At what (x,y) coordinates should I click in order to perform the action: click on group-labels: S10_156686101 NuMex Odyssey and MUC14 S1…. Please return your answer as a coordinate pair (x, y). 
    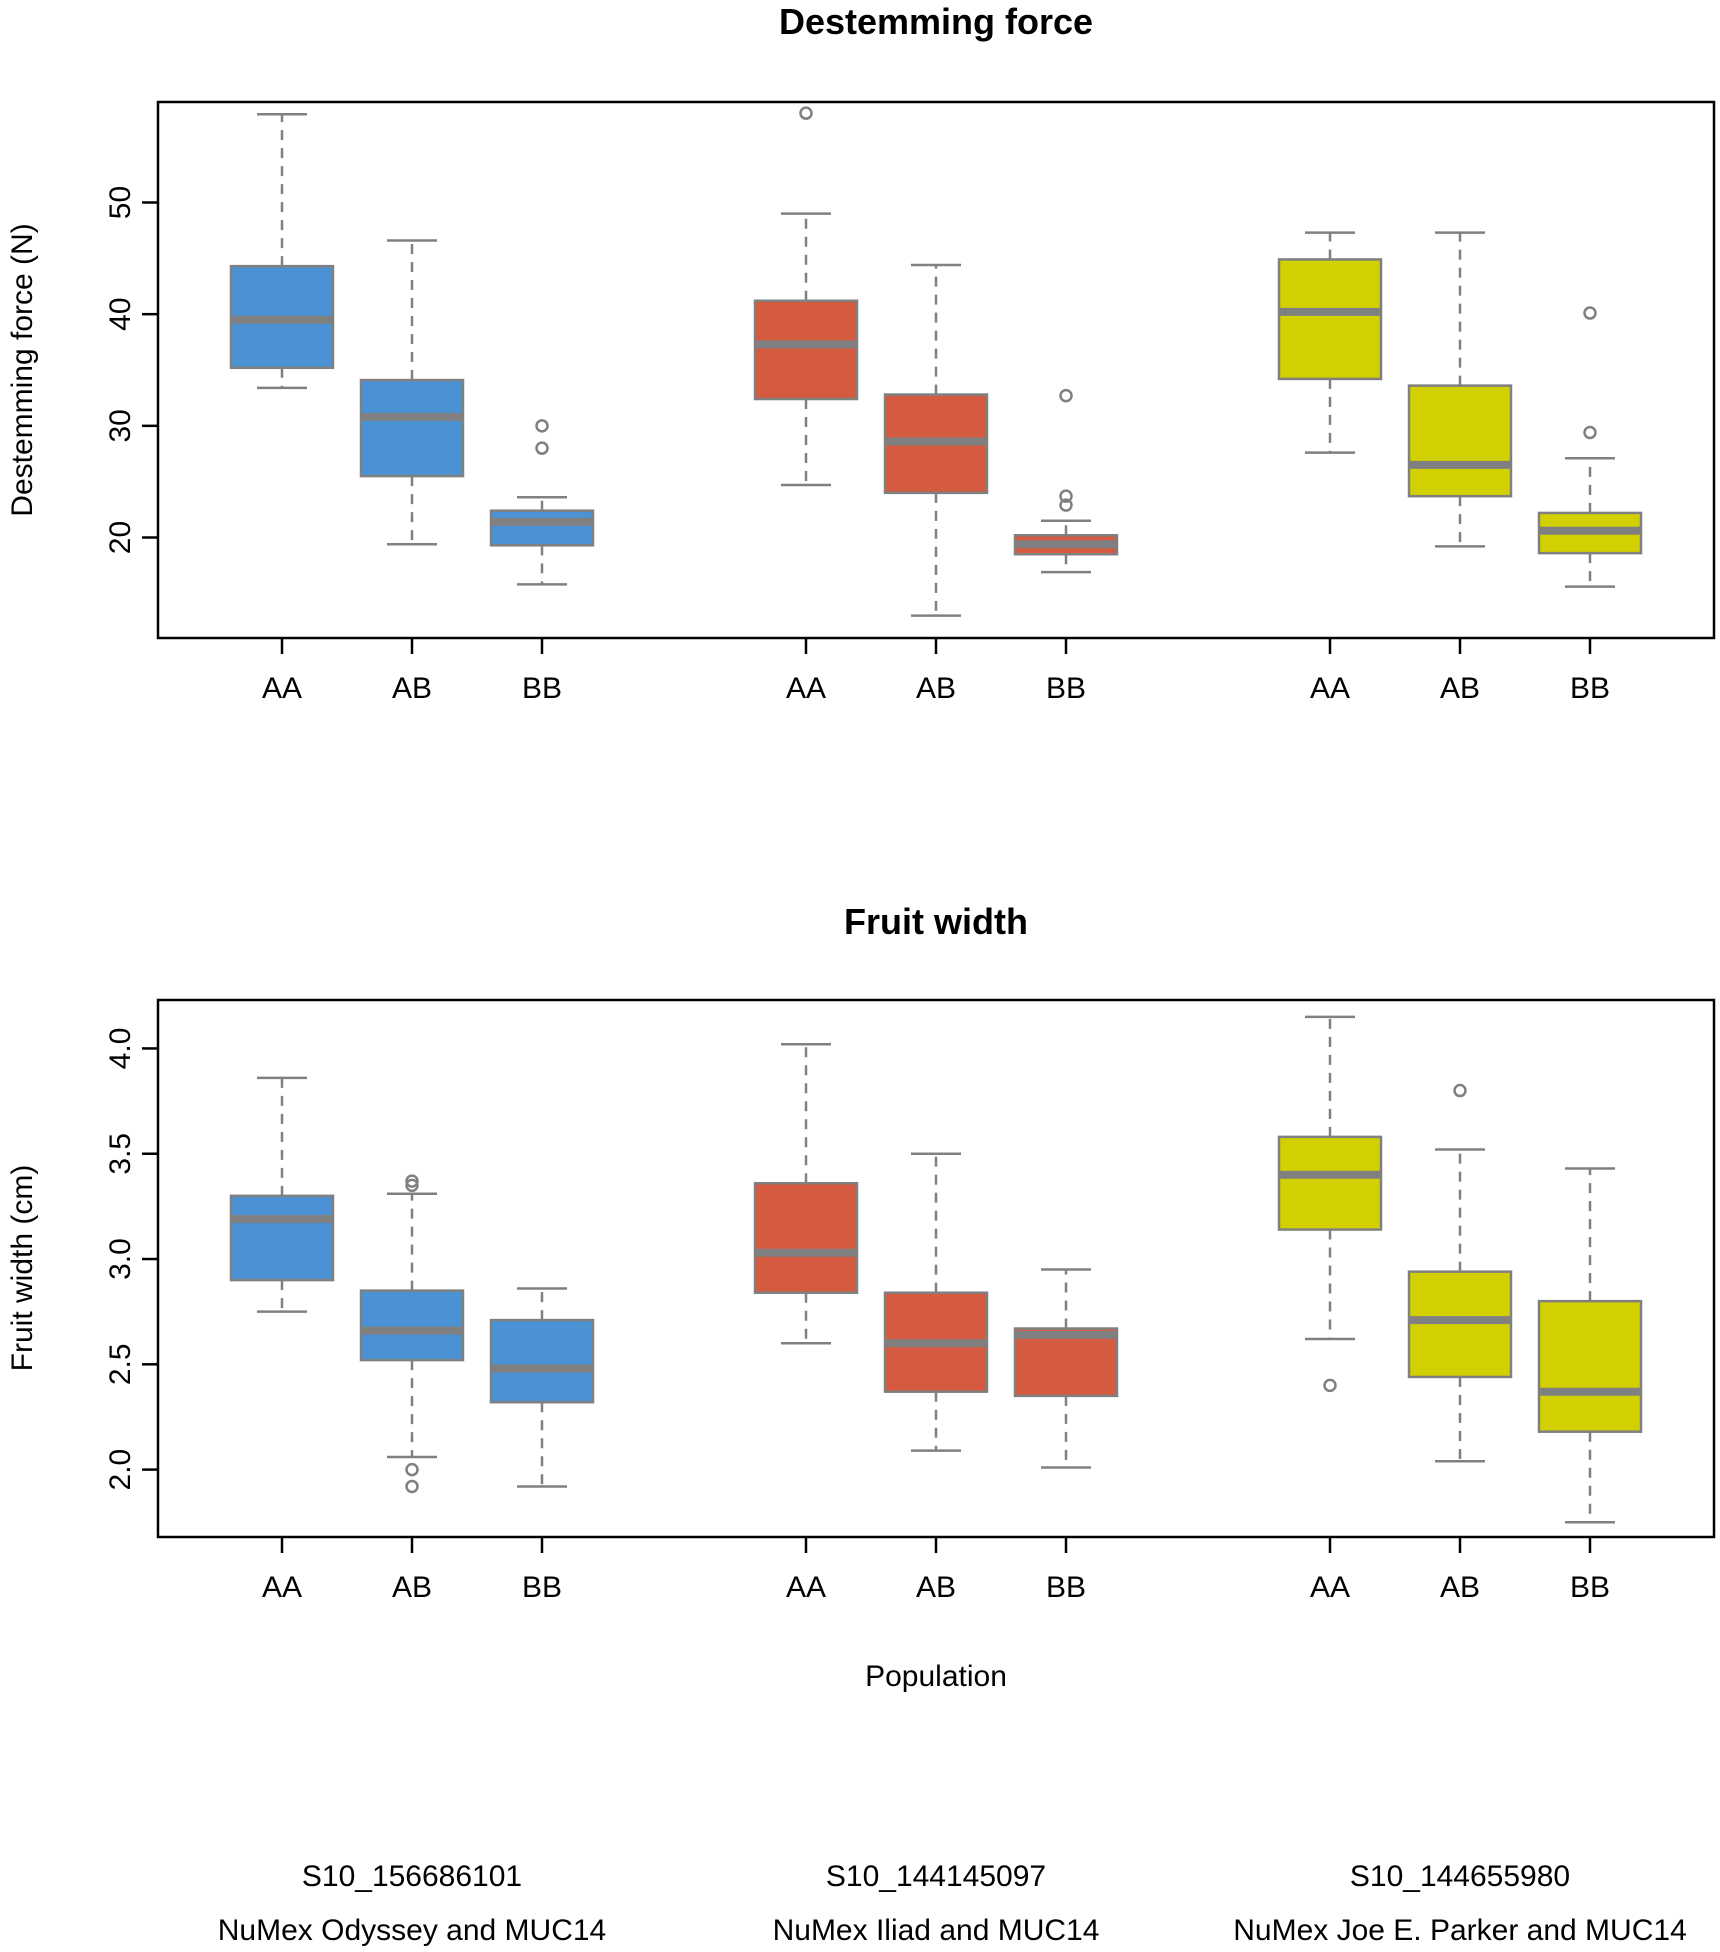
    Looking at the image, I should click on (952, 1903).